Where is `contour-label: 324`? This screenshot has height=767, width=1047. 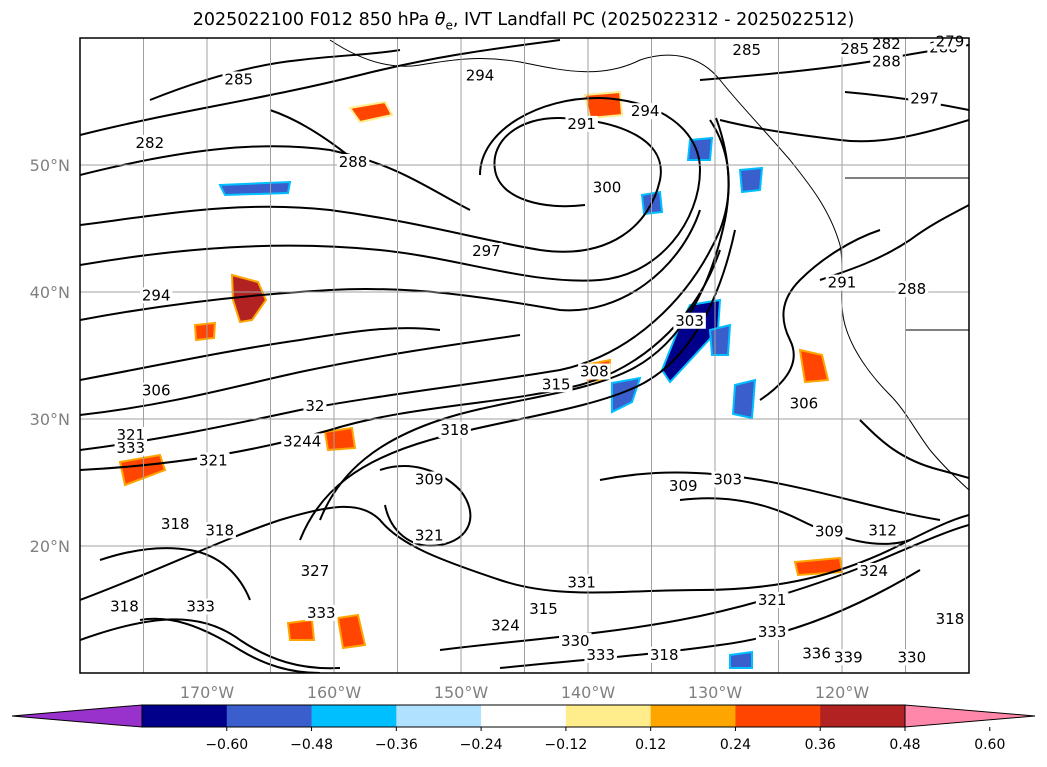 contour-label: 324 is located at coordinates (505, 626).